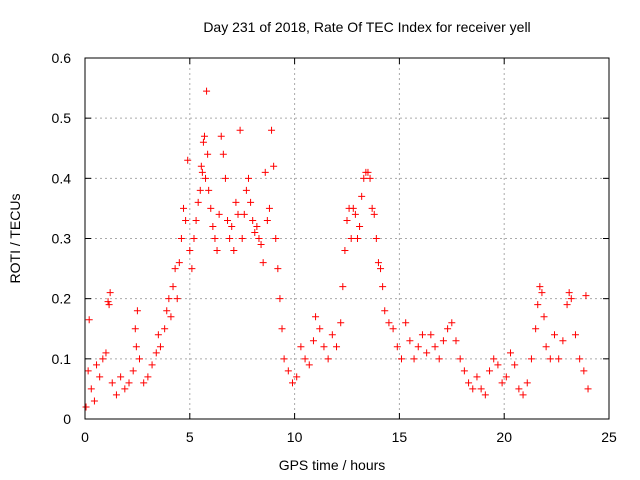 This screenshot has height=480, width=640. Describe the element at coordinates (504, 437) in the screenshot. I see `x-tick-label: 20` at that location.